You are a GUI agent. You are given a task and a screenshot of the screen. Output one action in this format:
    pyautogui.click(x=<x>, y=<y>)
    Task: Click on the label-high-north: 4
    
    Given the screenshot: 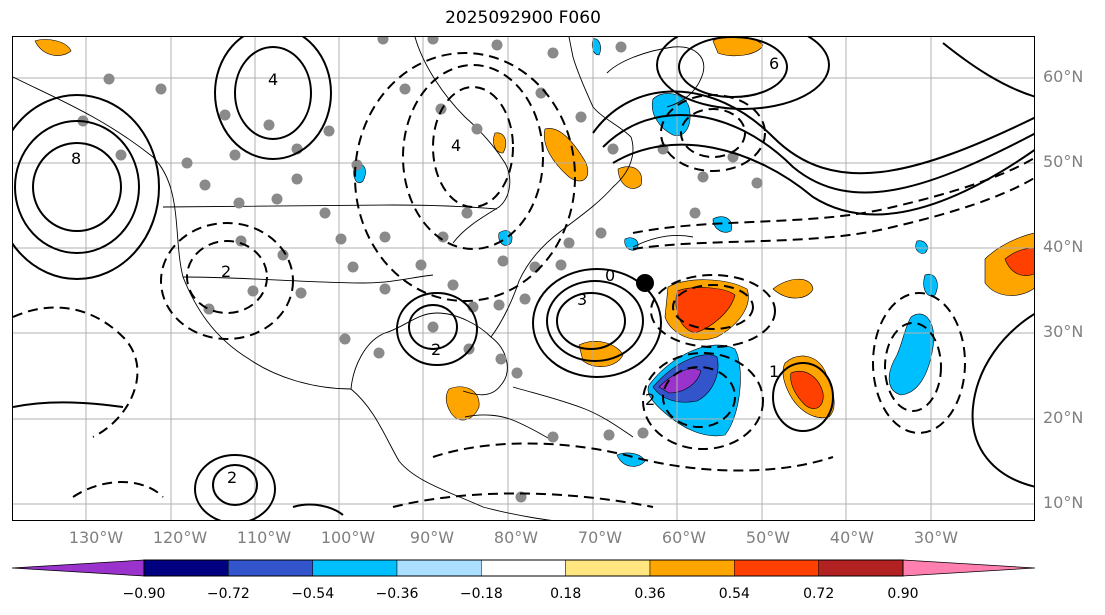 What is the action you would take?
    pyautogui.click(x=273, y=79)
    